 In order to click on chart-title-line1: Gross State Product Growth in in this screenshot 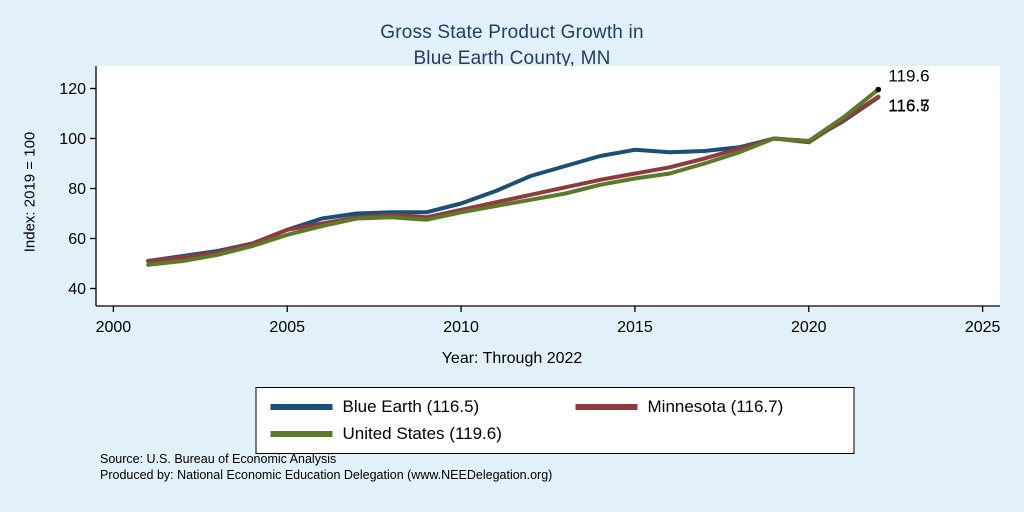, I will do `click(512, 32)`.